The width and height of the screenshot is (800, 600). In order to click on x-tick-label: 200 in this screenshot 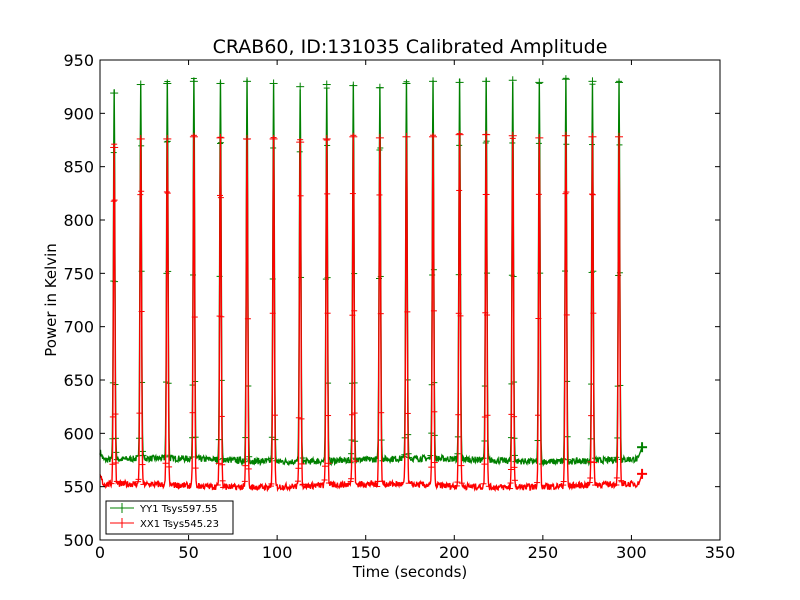, I will do `click(454, 552)`.